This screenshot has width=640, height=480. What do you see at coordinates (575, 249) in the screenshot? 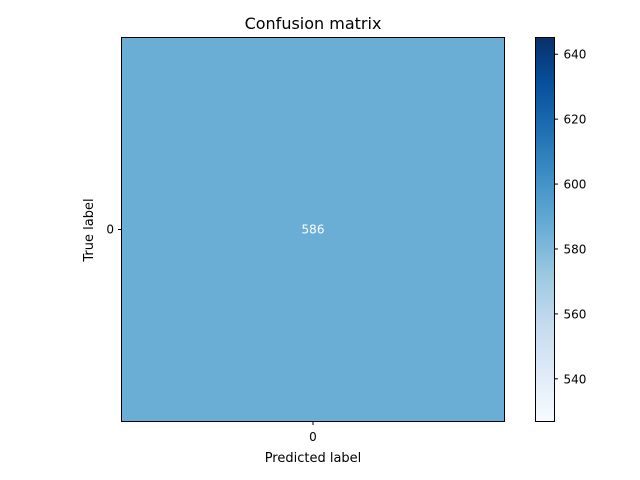
I see `colorbar-tick-label: 580` at bounding box center [575, 249].